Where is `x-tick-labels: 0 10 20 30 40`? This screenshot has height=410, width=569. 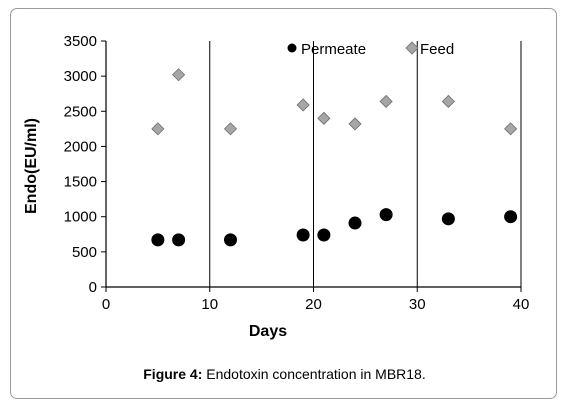 x-tick-labels: 0 10 20 30 40 is located at coordinates (316, 304).